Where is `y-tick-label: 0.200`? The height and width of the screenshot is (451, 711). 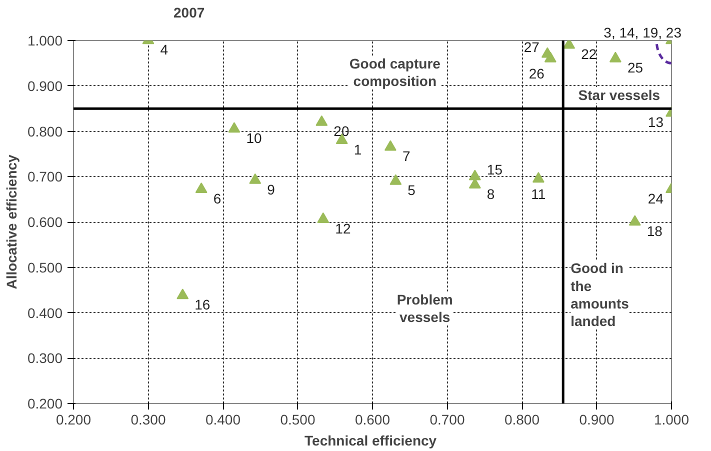
y-tick-label: 0.200 is located at coordinates (45, 404).